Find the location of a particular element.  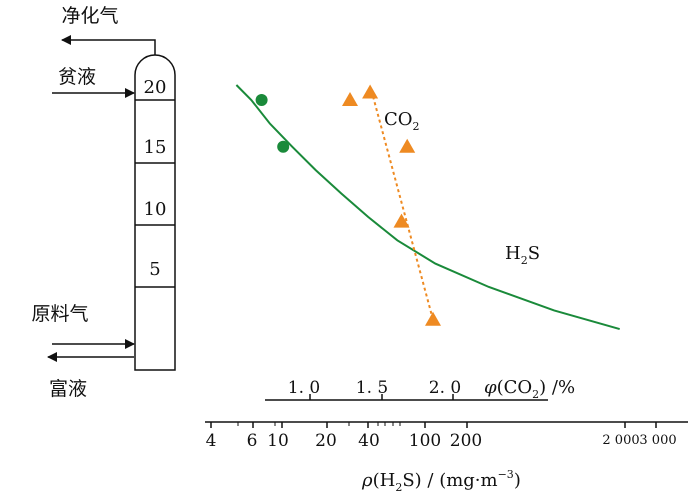

h2s-tick-label: 100 is located at coordinates (425, 441).